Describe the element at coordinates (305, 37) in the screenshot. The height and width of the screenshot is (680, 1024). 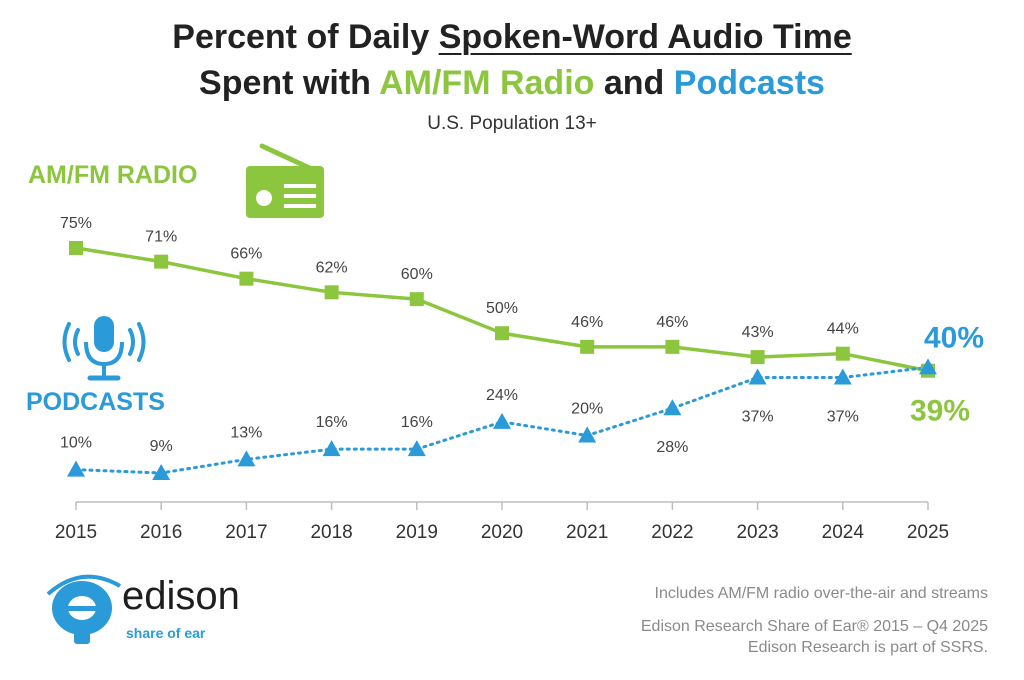
I see `title-text-prefix: Percent of Daily` at that location.